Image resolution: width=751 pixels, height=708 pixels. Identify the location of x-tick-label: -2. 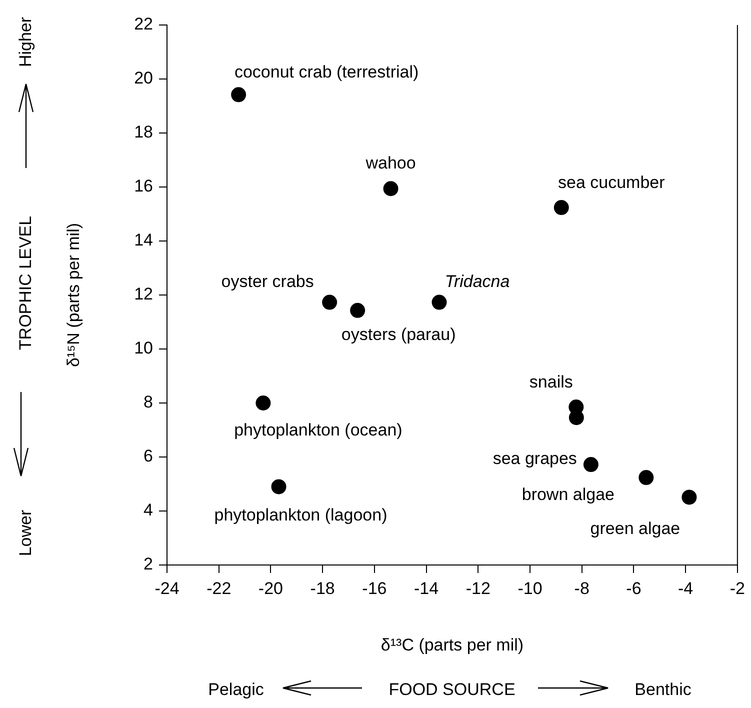
(738, 588).